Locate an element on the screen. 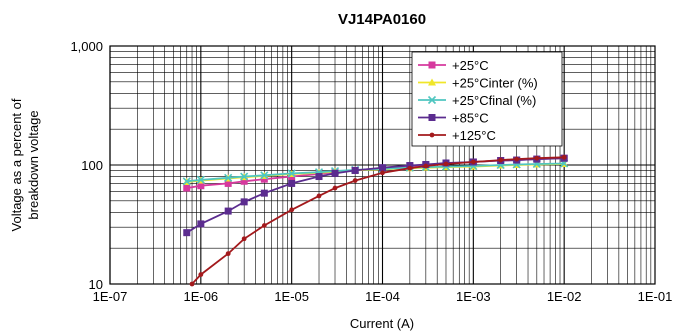 The image size is (689, 335). chart-title: VJ14PA0160 is located at coordinates (382, 19).